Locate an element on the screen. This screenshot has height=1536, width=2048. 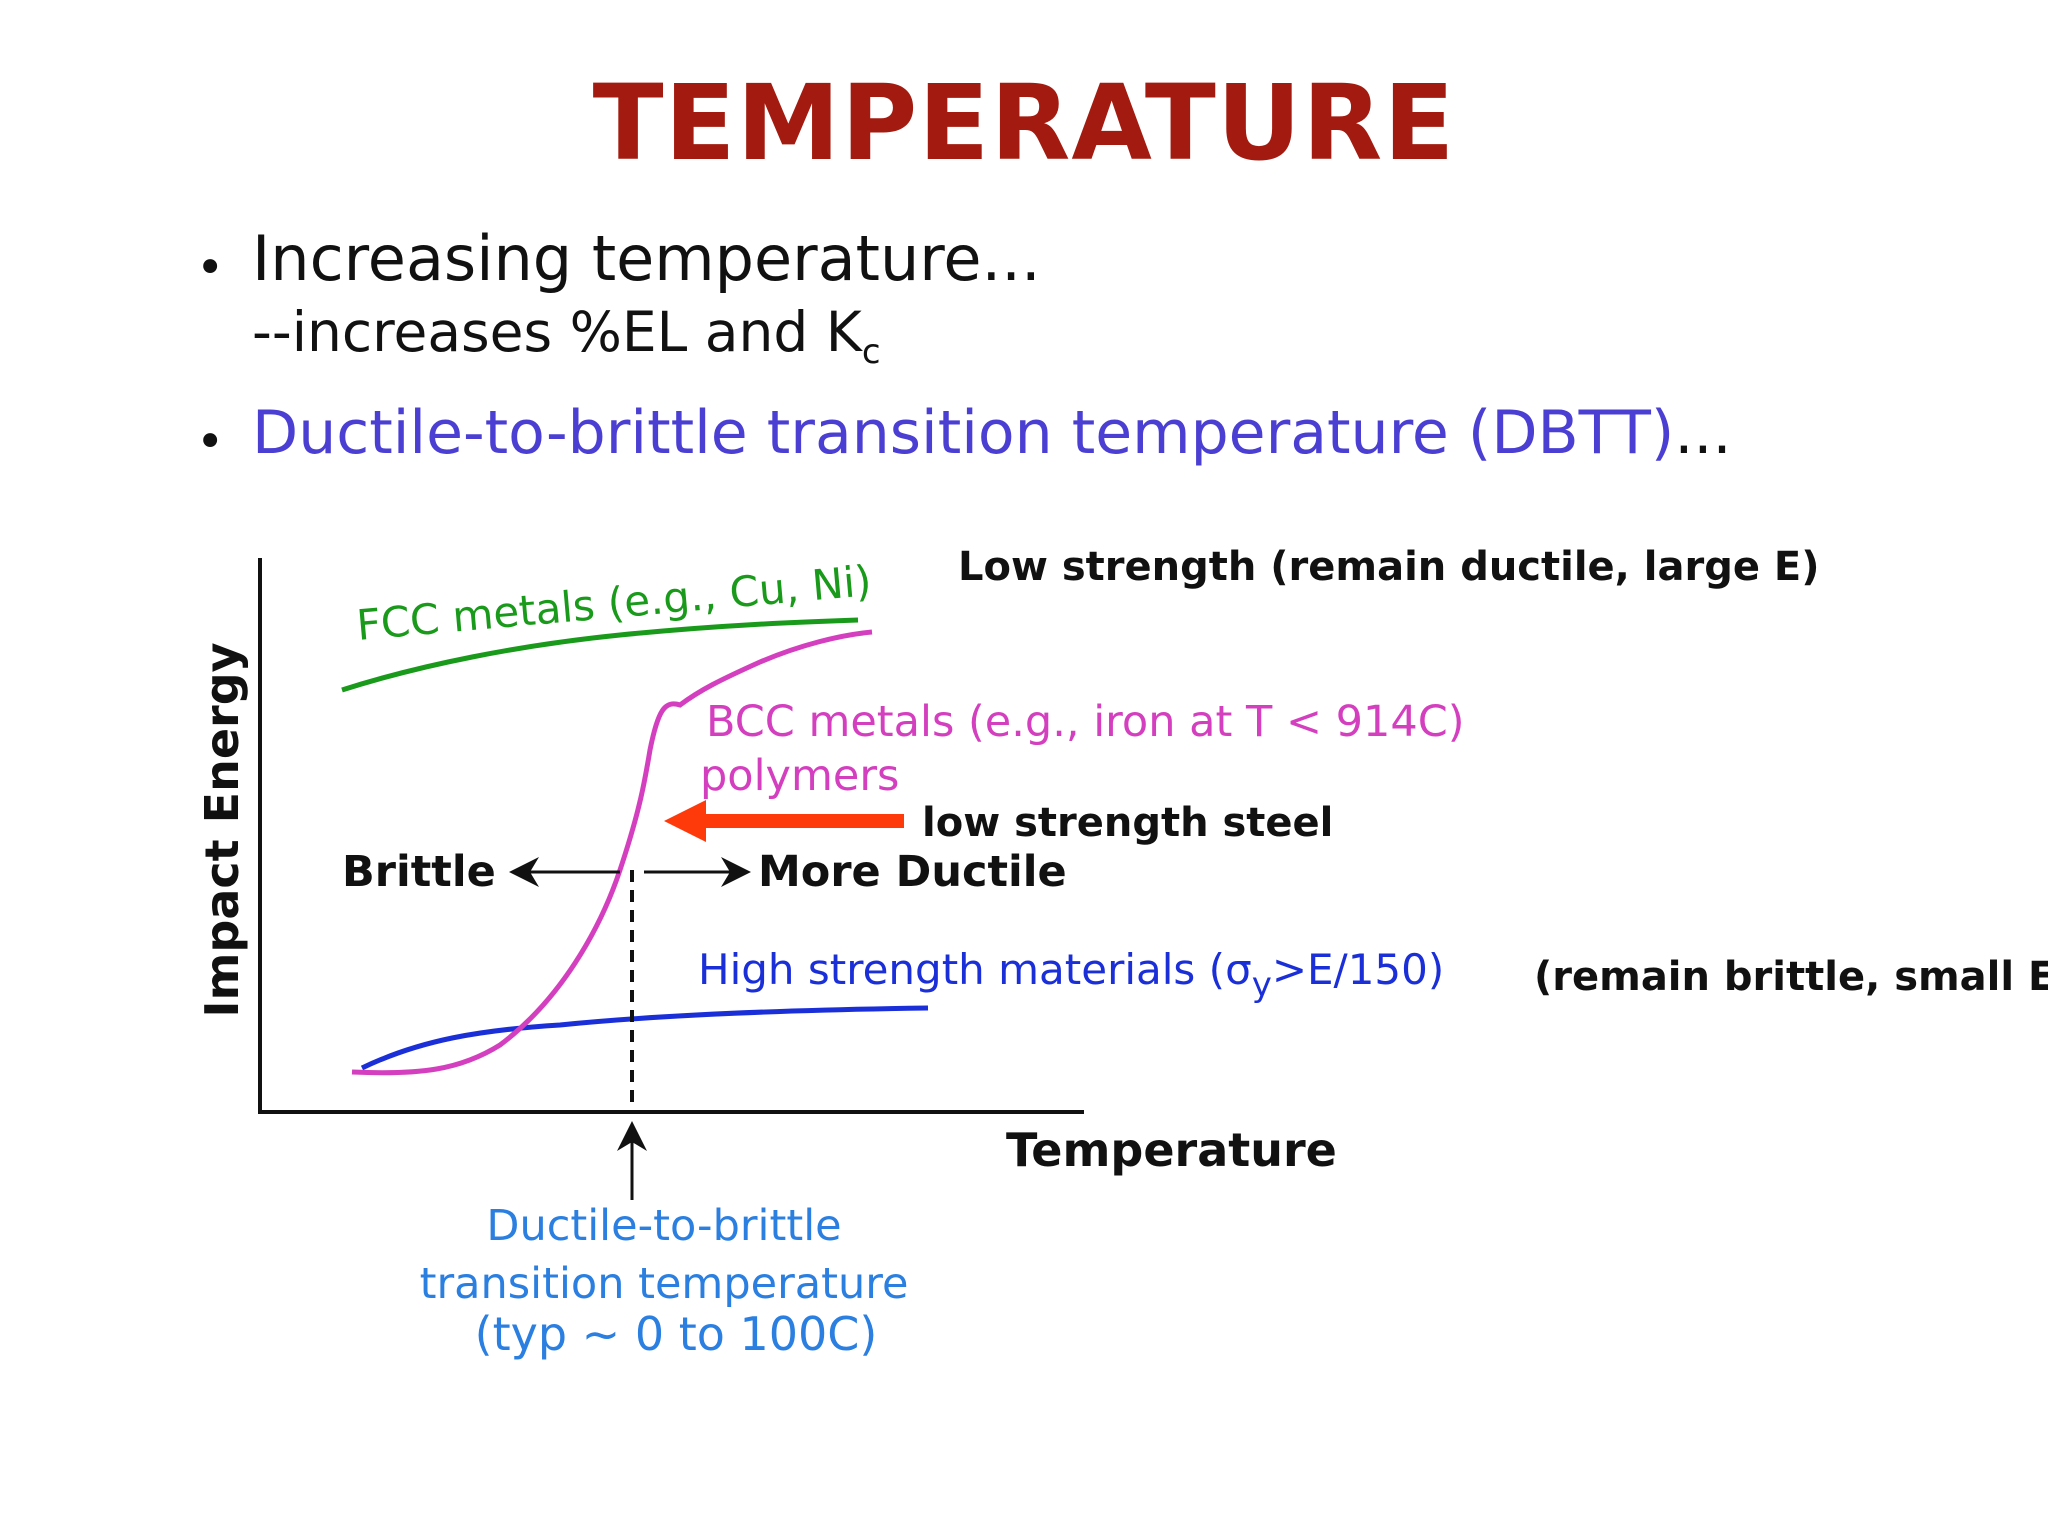
slide-title: TEMPERATURE is located at coordinates (1024, 123).